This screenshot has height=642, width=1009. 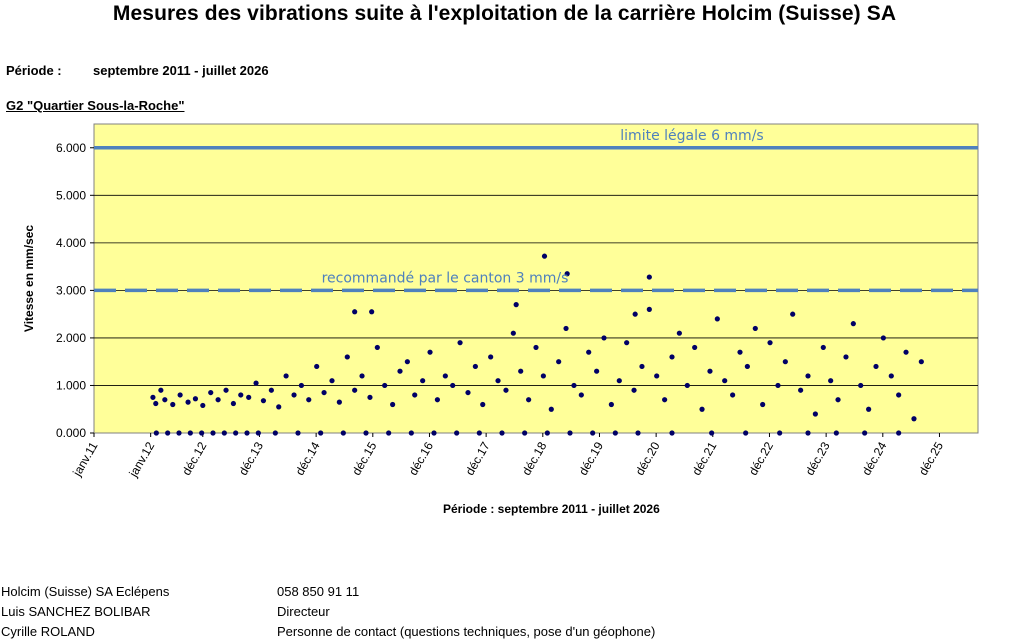 What do you see at coordinates (318, 591) in the screenshot?
I see `company-phone: 058 850 91 11` at bounding box center [318, 591].